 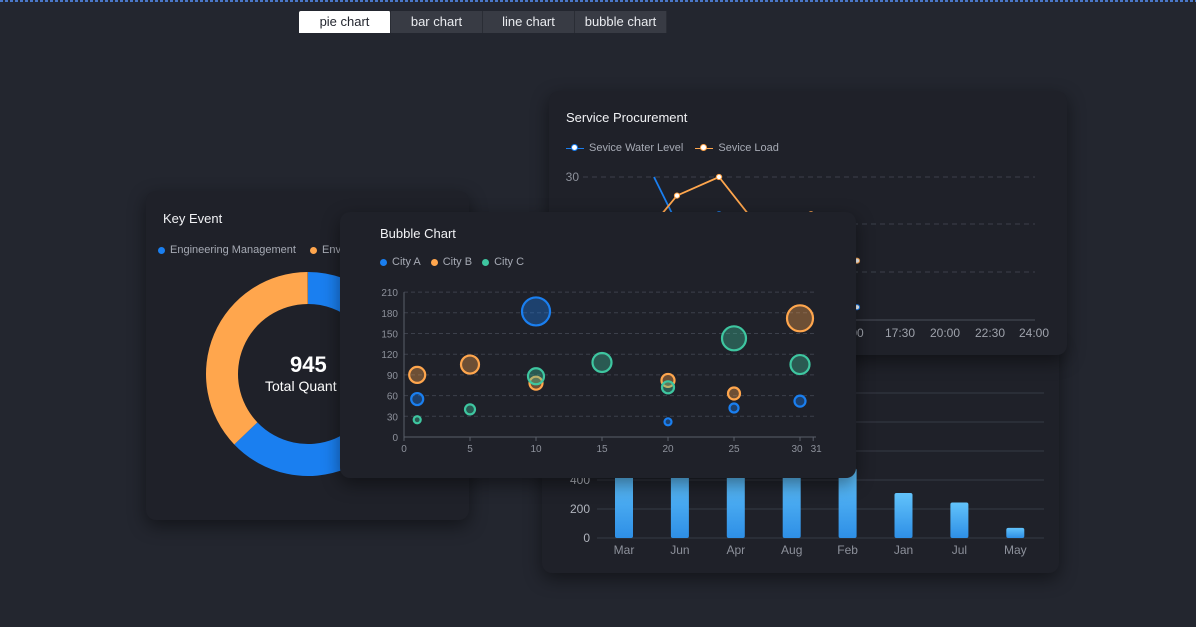 What do you see at coordinates (990, 333) in the screenshot?
I see `x-tick-label: 22:30` at bounding box center [990, 333].